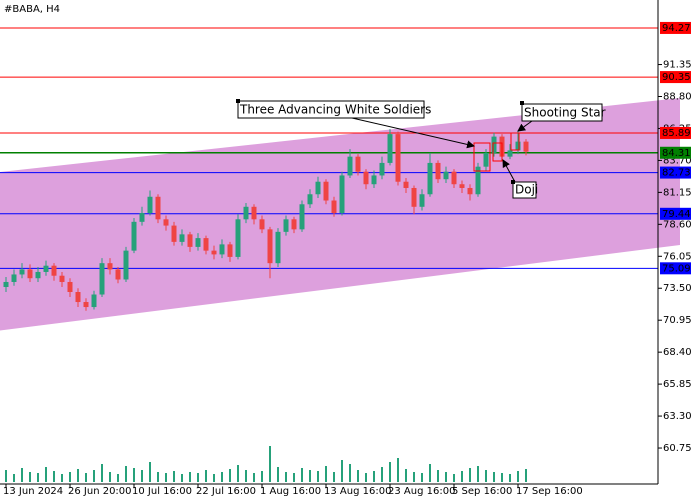 The width and height of the screenshot is (700, 500). What do you see at coordinates (32, 9) in the screenshot?
I see `chart-title: #BABA, H4` at bounding box center [32, 9].